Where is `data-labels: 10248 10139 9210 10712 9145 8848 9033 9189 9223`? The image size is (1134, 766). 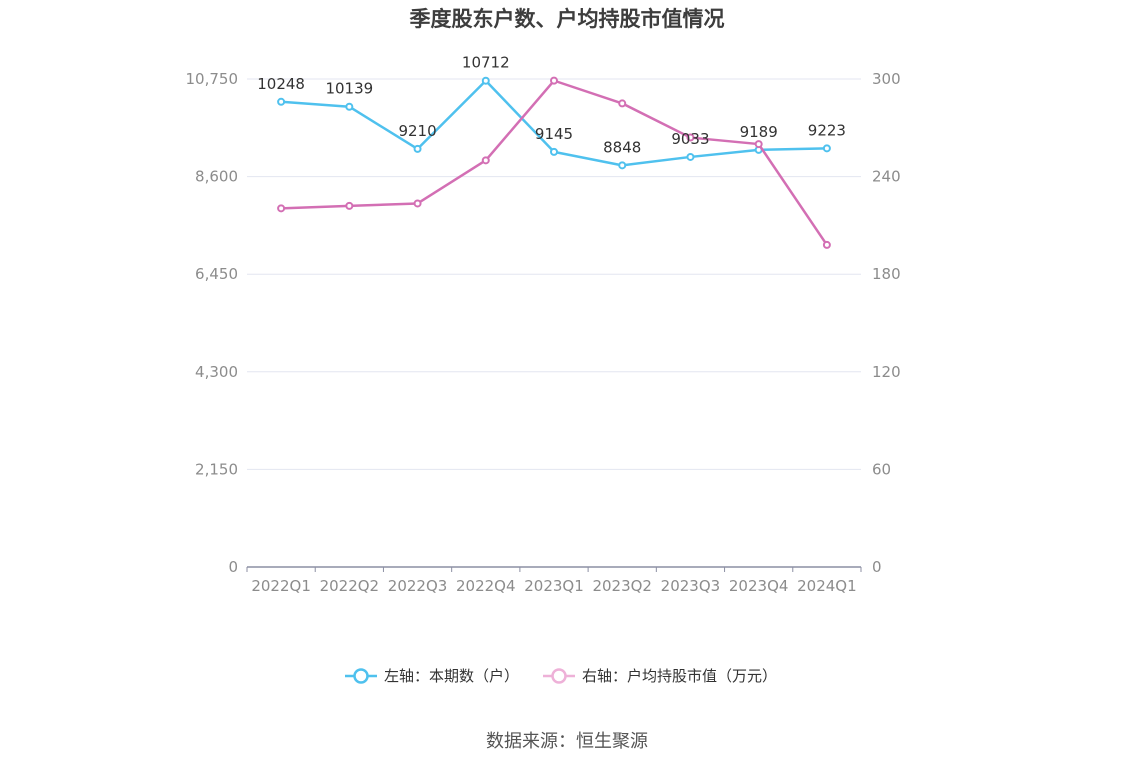
data-labels: 10248 10139 9210 10712 9145 8848 9033 9189 9223 is located at coordinates (551, 105).